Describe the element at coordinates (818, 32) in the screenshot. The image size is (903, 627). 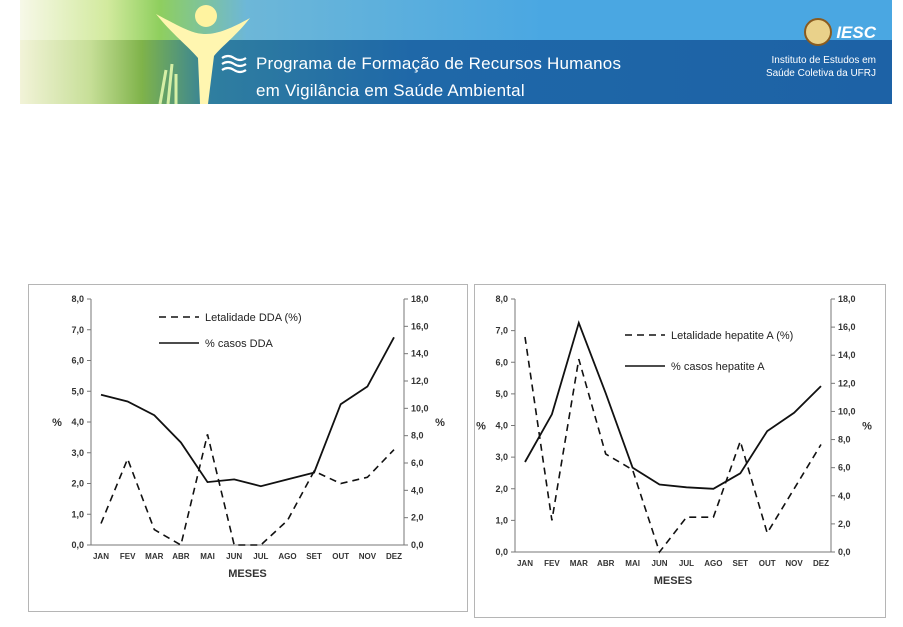
I see `seal-icon` at that location.